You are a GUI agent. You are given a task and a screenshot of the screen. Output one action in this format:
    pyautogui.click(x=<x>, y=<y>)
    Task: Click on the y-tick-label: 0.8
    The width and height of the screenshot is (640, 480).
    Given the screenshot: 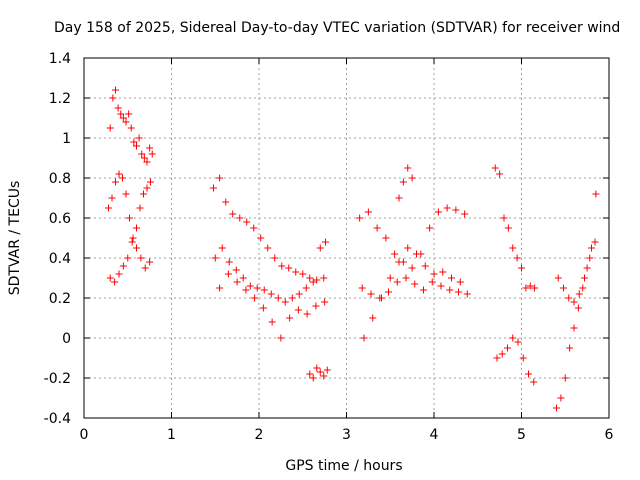 What is the action you would take?
    pyautogui.click(x=60, y=179)
    